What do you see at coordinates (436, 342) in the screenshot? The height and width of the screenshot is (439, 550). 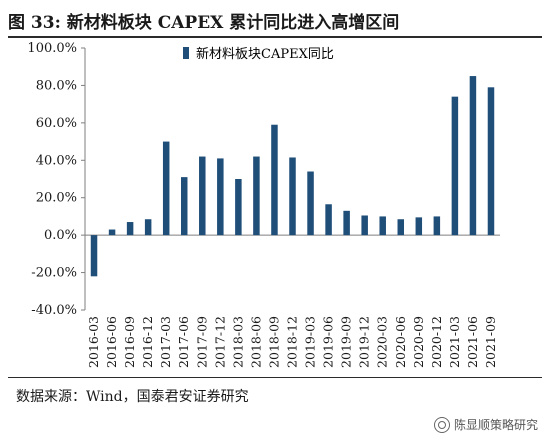 I see `x-tick-label: 2020-12` at bounding box center [436, 342].